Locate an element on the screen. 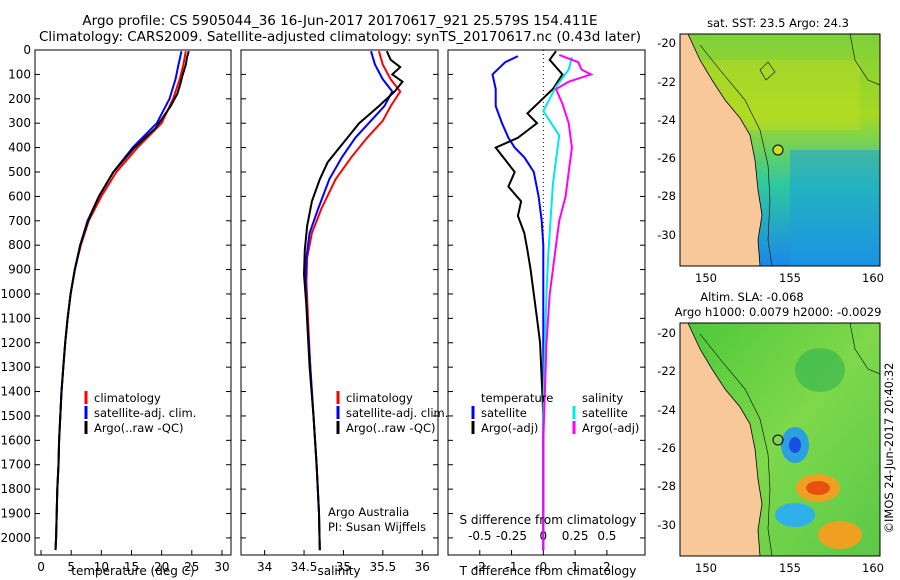 The width and height of the screenshot is (900, 580). sst-map-ticks: 150 155 160 -20 -22 -24 -26 -28 -30 is located at coordinates (770, 160).